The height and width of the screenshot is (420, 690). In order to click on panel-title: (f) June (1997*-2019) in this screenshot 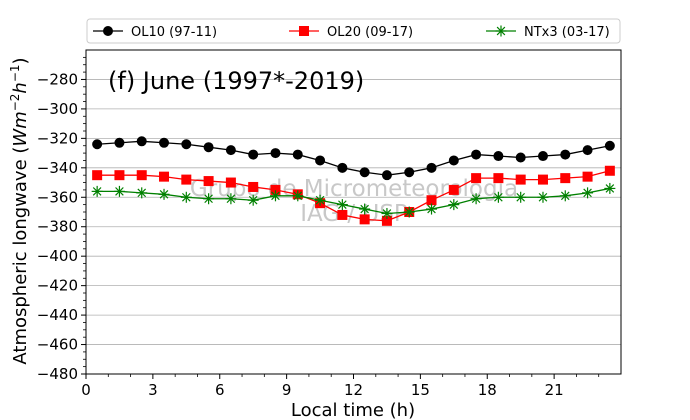, I will do `click(236, 81)`.